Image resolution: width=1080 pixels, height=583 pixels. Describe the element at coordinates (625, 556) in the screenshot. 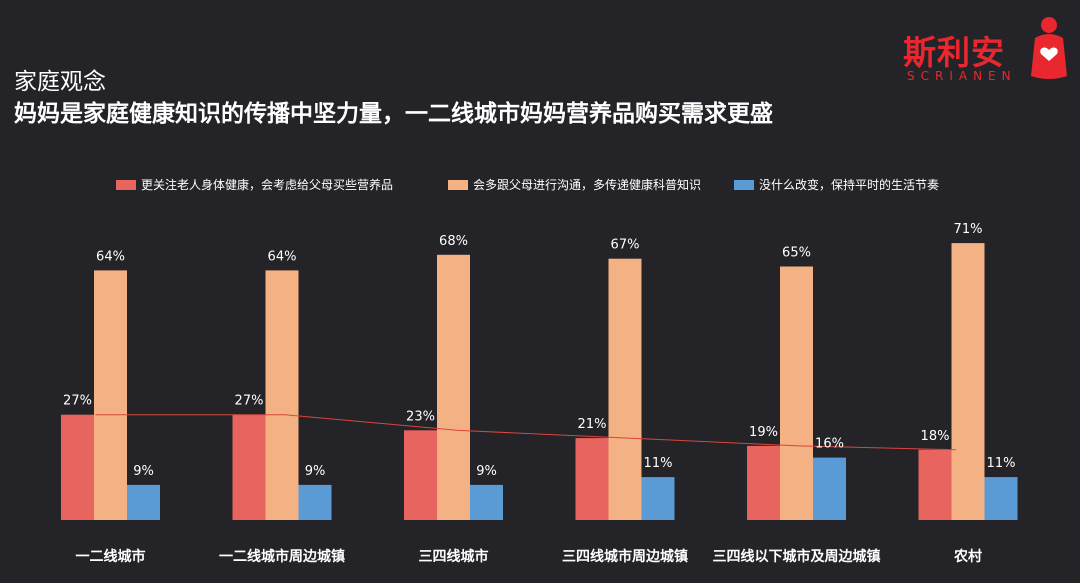

I see `x-tick-label-3: 三四线城市周边城镇` at that location.